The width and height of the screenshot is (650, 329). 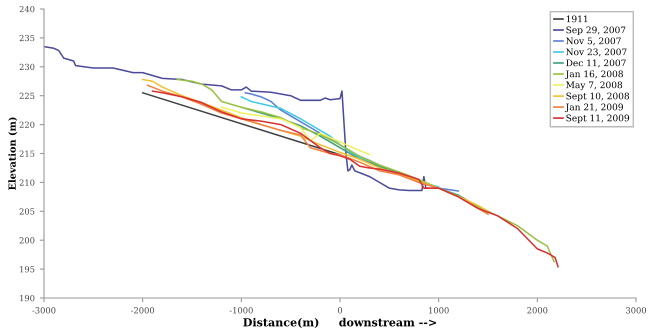 I want to click on x-tick-label: -2000, so click(x=142, y=310).